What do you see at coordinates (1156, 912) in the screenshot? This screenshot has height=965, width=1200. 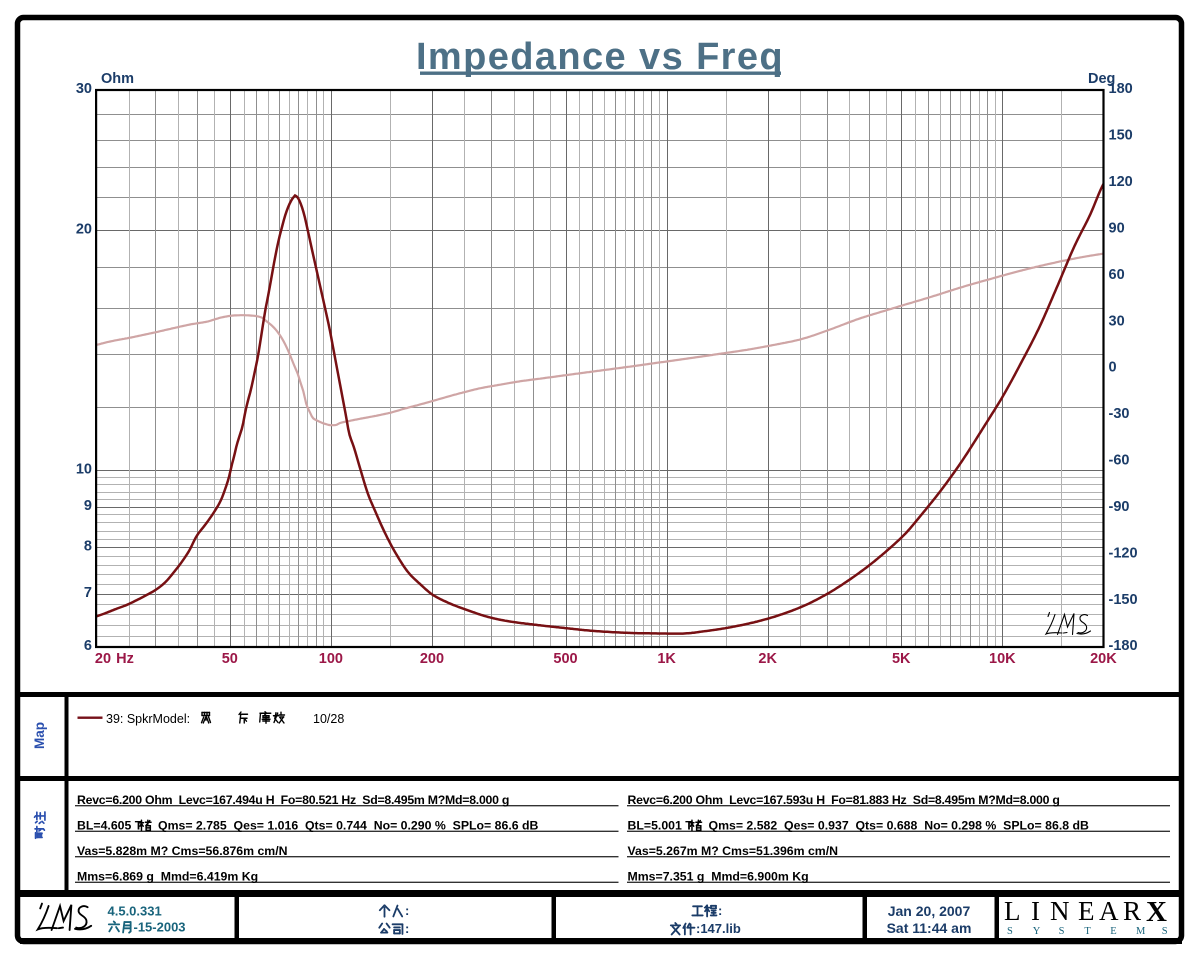 I see `svg-text: X` at bounding box center [1156, 912].